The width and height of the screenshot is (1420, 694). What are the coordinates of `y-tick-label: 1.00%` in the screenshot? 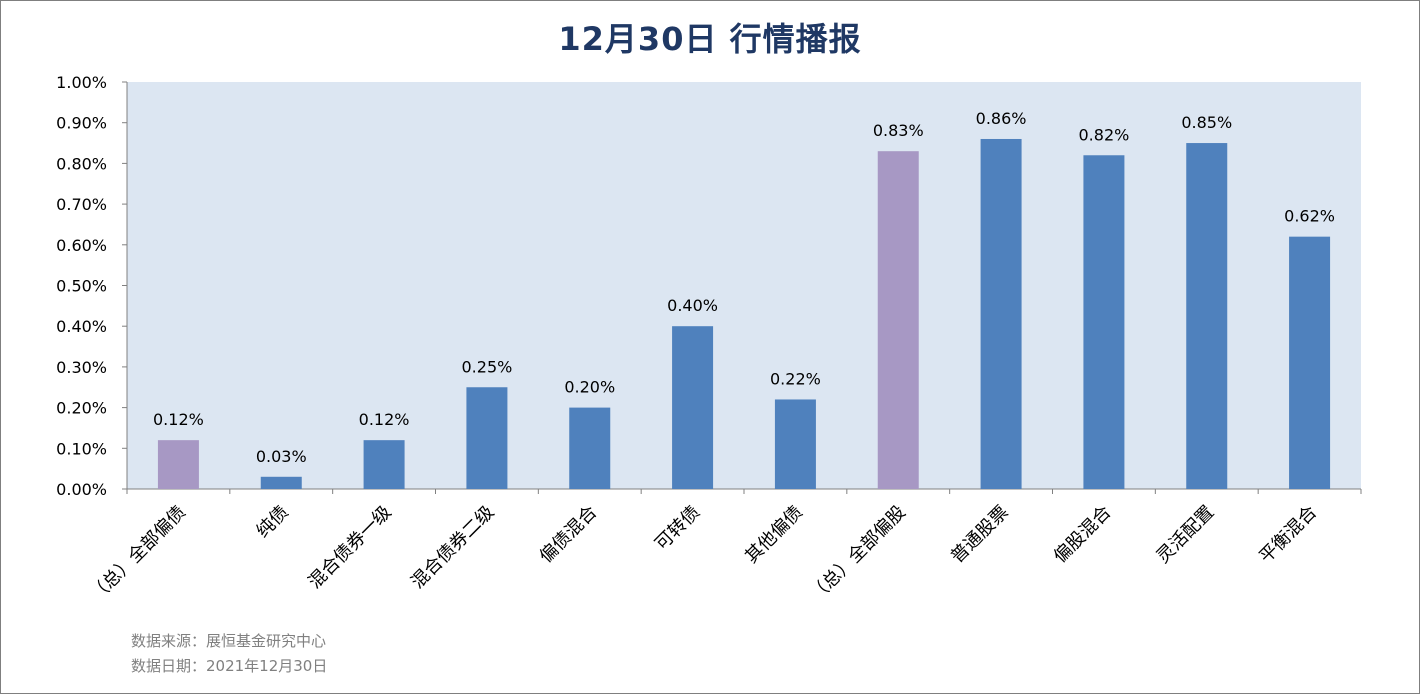 It's located at (81, 82).